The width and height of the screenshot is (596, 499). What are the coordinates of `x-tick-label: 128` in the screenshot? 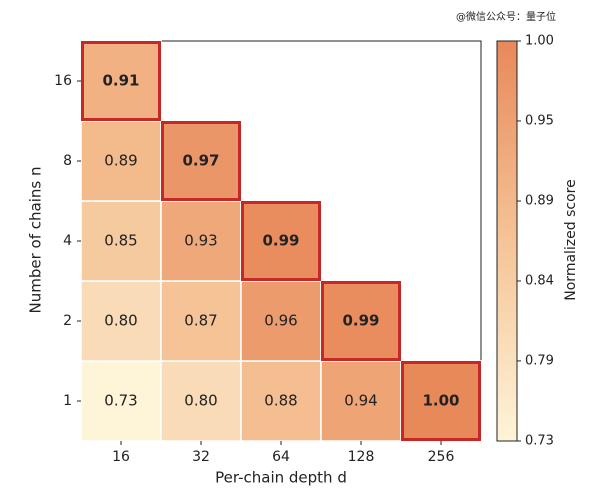 It's located at (361, 457).